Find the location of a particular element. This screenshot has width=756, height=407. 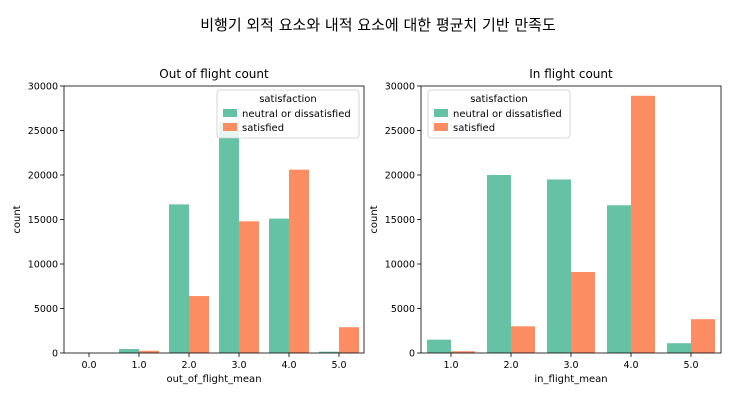

x-tick-label: 0.0 is located at coordinates (88, 365).